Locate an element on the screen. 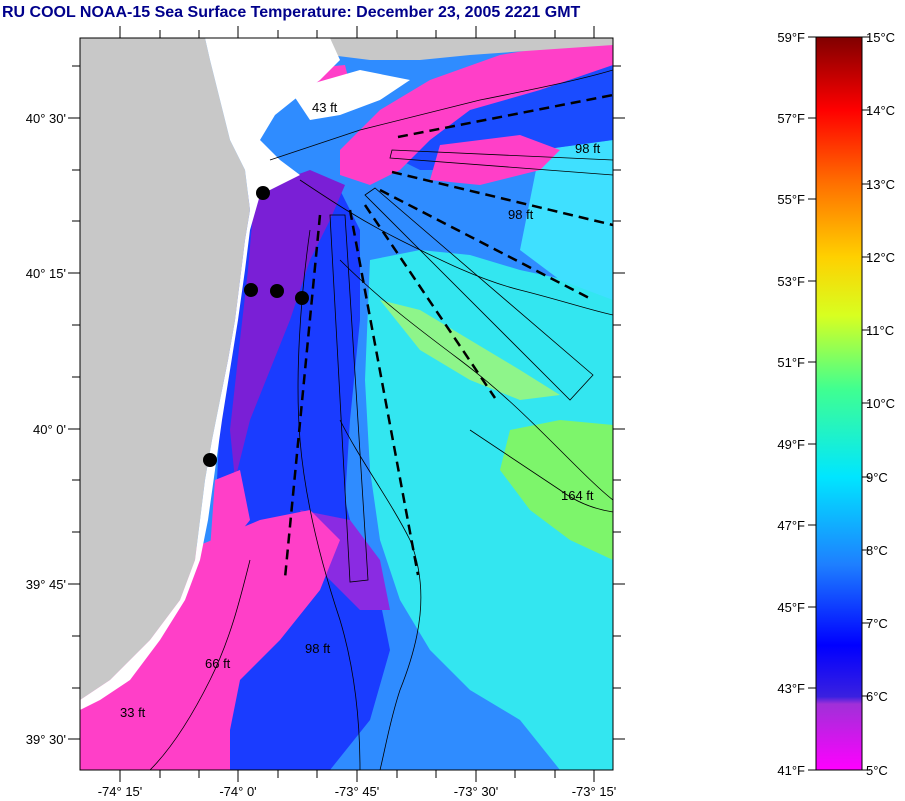  latitude-label: 40° 0' is located at coordinates (49, 429).